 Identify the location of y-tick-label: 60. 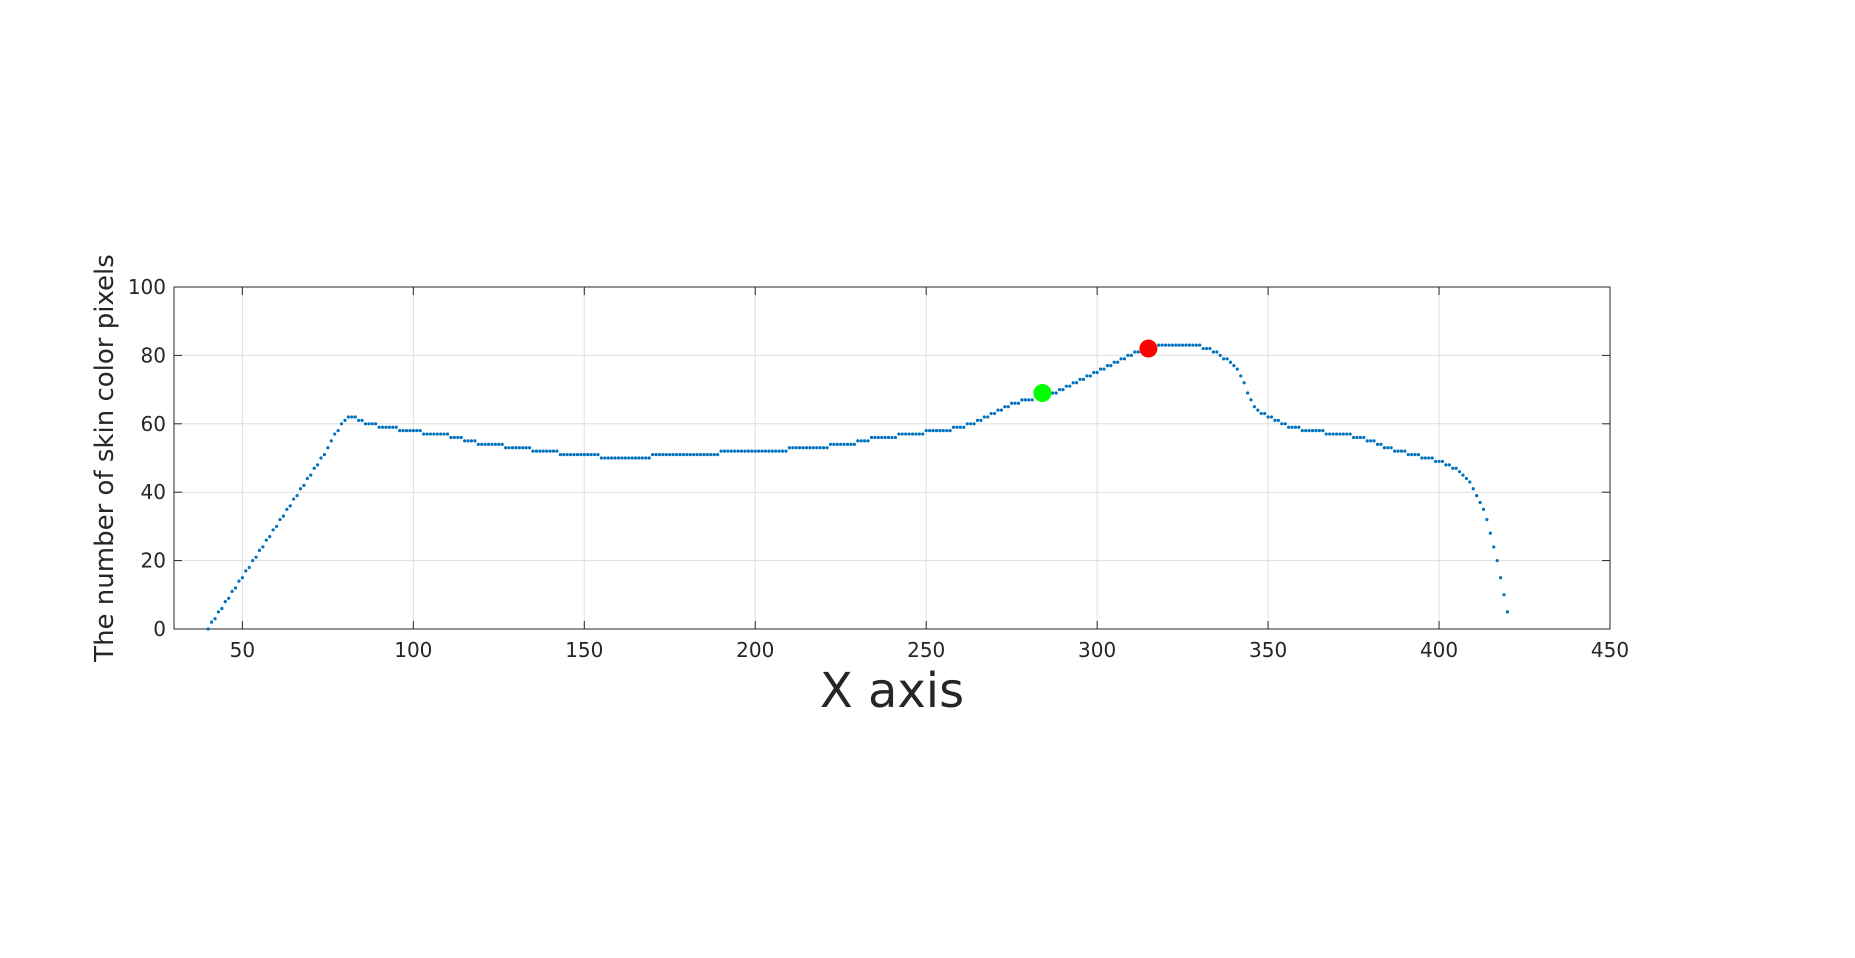
(153, 424).